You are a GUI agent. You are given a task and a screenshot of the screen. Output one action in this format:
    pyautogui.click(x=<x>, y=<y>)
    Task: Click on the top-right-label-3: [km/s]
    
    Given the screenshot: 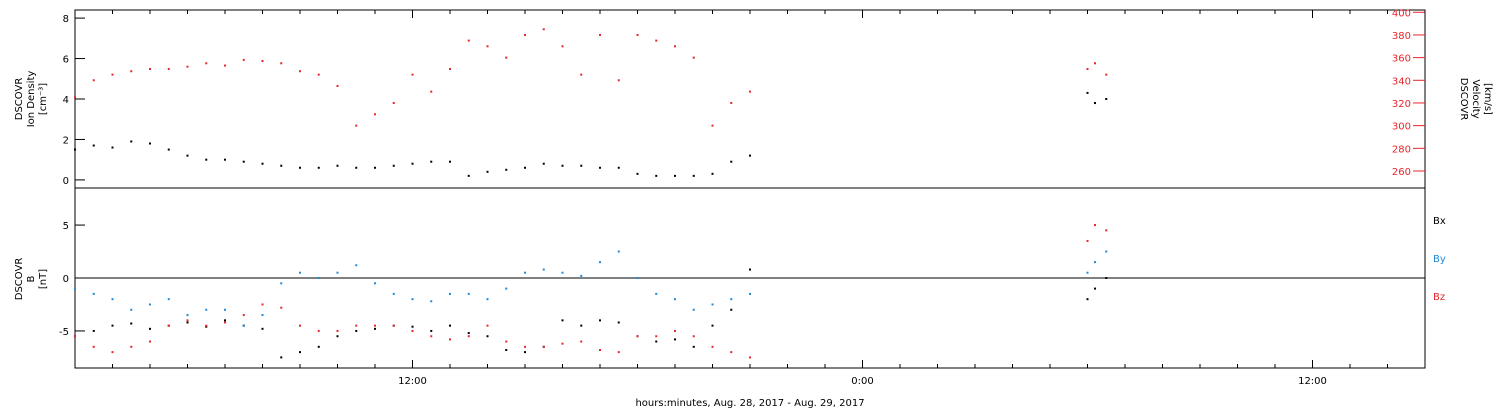 What is the action you would take?
    pyautogui.click(x=1487, y=99)
    